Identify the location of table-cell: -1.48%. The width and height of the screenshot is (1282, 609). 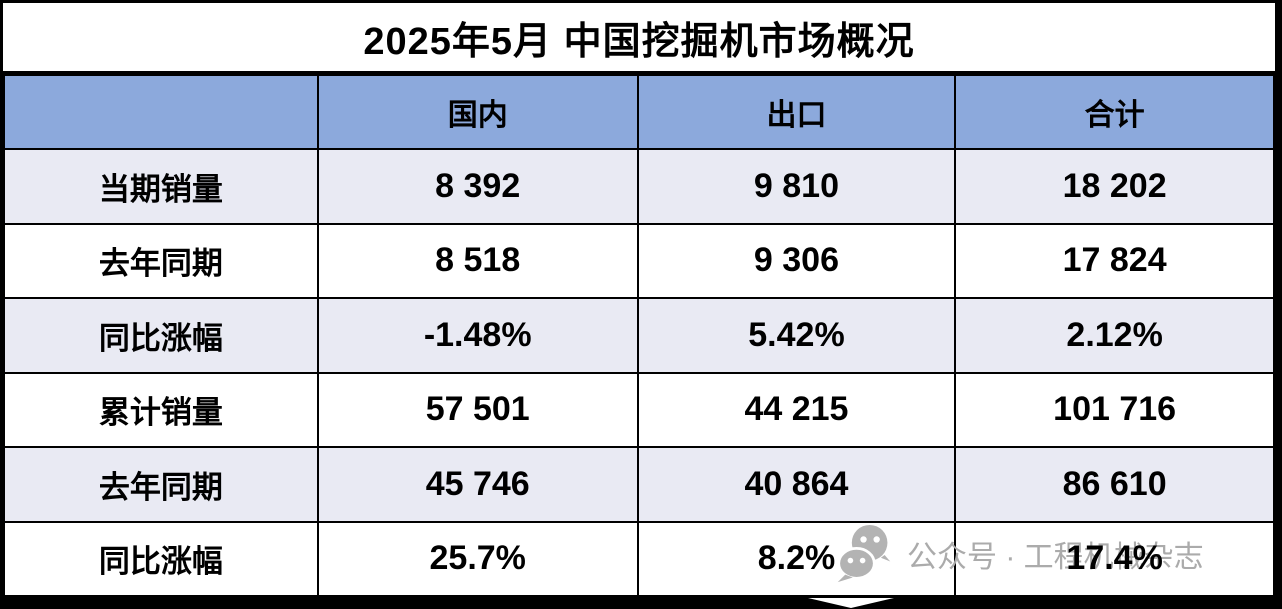
(477, 335).